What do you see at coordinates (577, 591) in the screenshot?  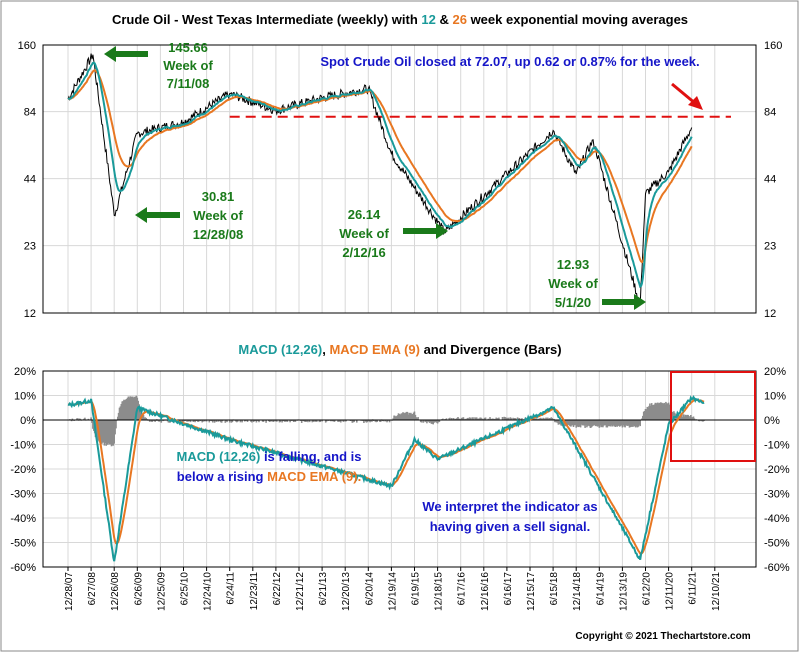 I see `date-tick-label: 12/14/18` at bounding box center [577, 591].